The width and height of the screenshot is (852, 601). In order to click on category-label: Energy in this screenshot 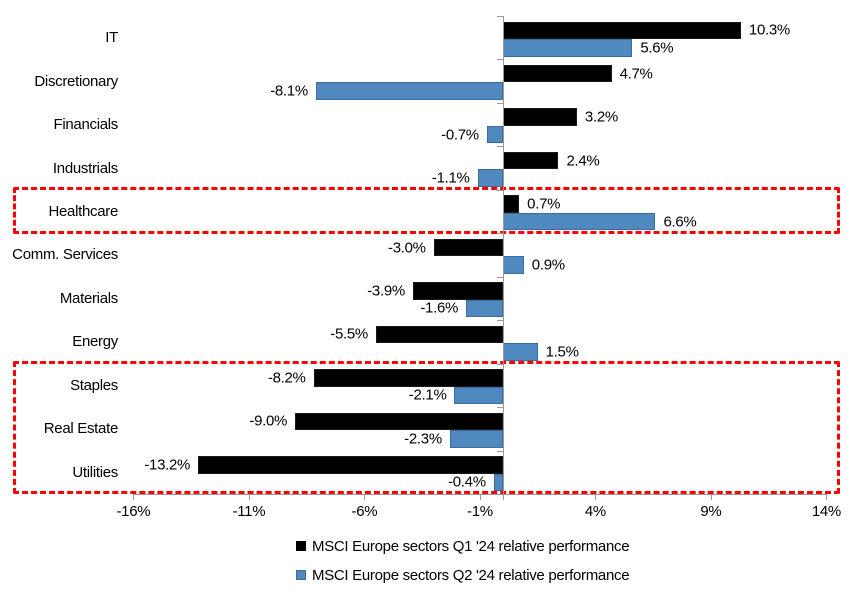, I will do `click(95, 342)`.